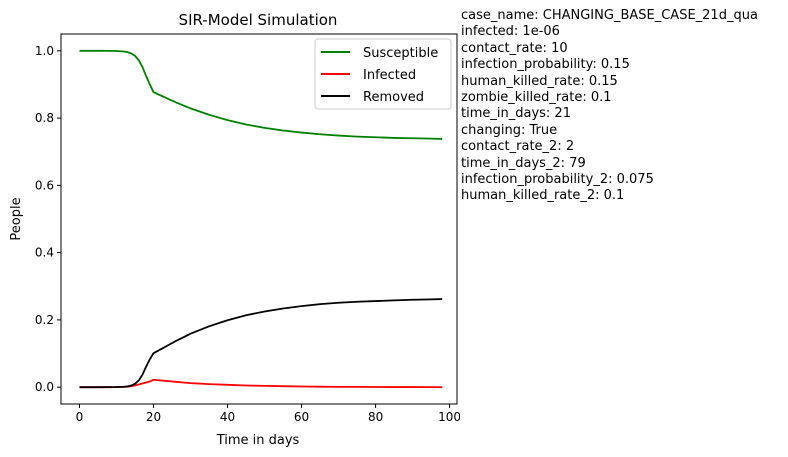  What do you see at coordinates (389, 75) in the screenshot?
I see `legend-label-infected: Infected` at bounding box center [389, 75].